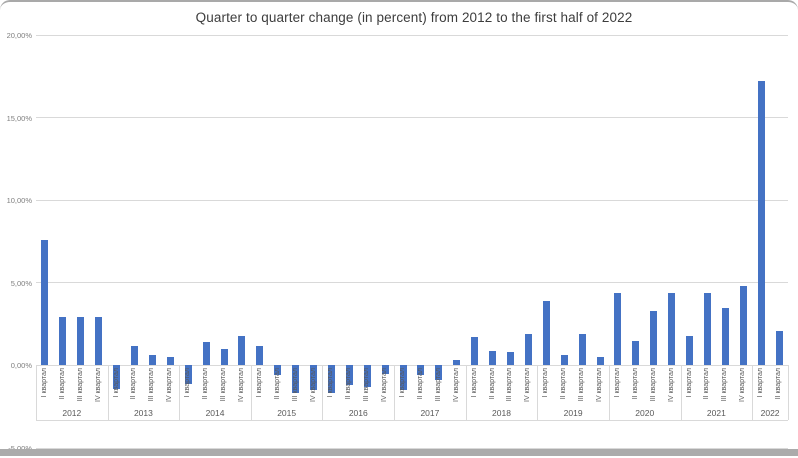  I want to click on bar-2020-q4, so click(672, 329).